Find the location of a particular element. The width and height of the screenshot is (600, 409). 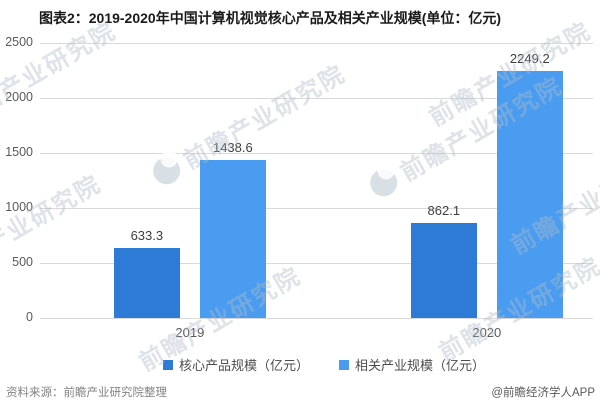

chart-title: 图表2：2019-2020年中国计算机视觉核心产品及相关产业规模(单位：亿元) is located at coordinates (270, 18).